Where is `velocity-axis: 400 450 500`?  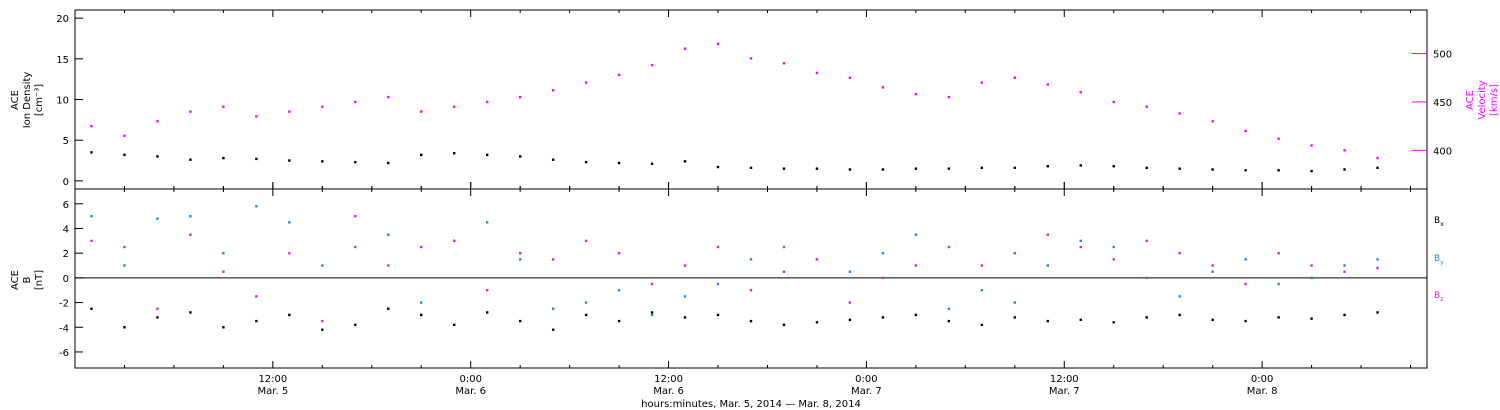
velocity-axis: 400 450 500 is located at coordinates (1432, 103).